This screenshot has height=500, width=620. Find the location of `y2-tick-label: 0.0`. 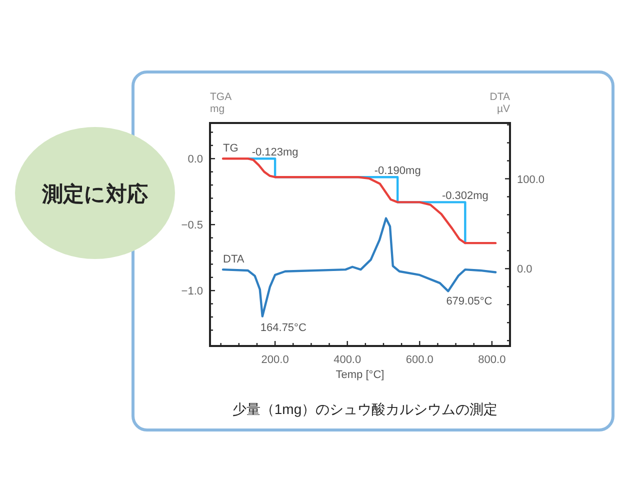

y2-tick-label: 0.0 is located at coordinates (524, 270).